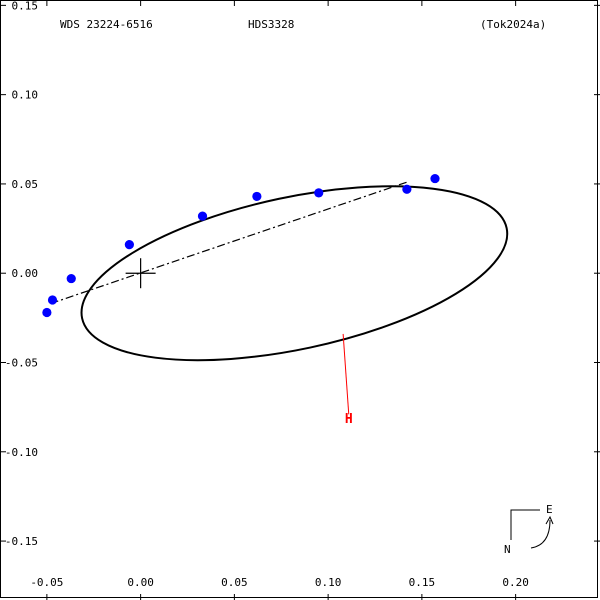 This screenshot has height=600, width=600. What do you see at coordinates (25, 95) in the screenshot?
I see `y-tick-label: 0.10` at bounding box center [25, 95].